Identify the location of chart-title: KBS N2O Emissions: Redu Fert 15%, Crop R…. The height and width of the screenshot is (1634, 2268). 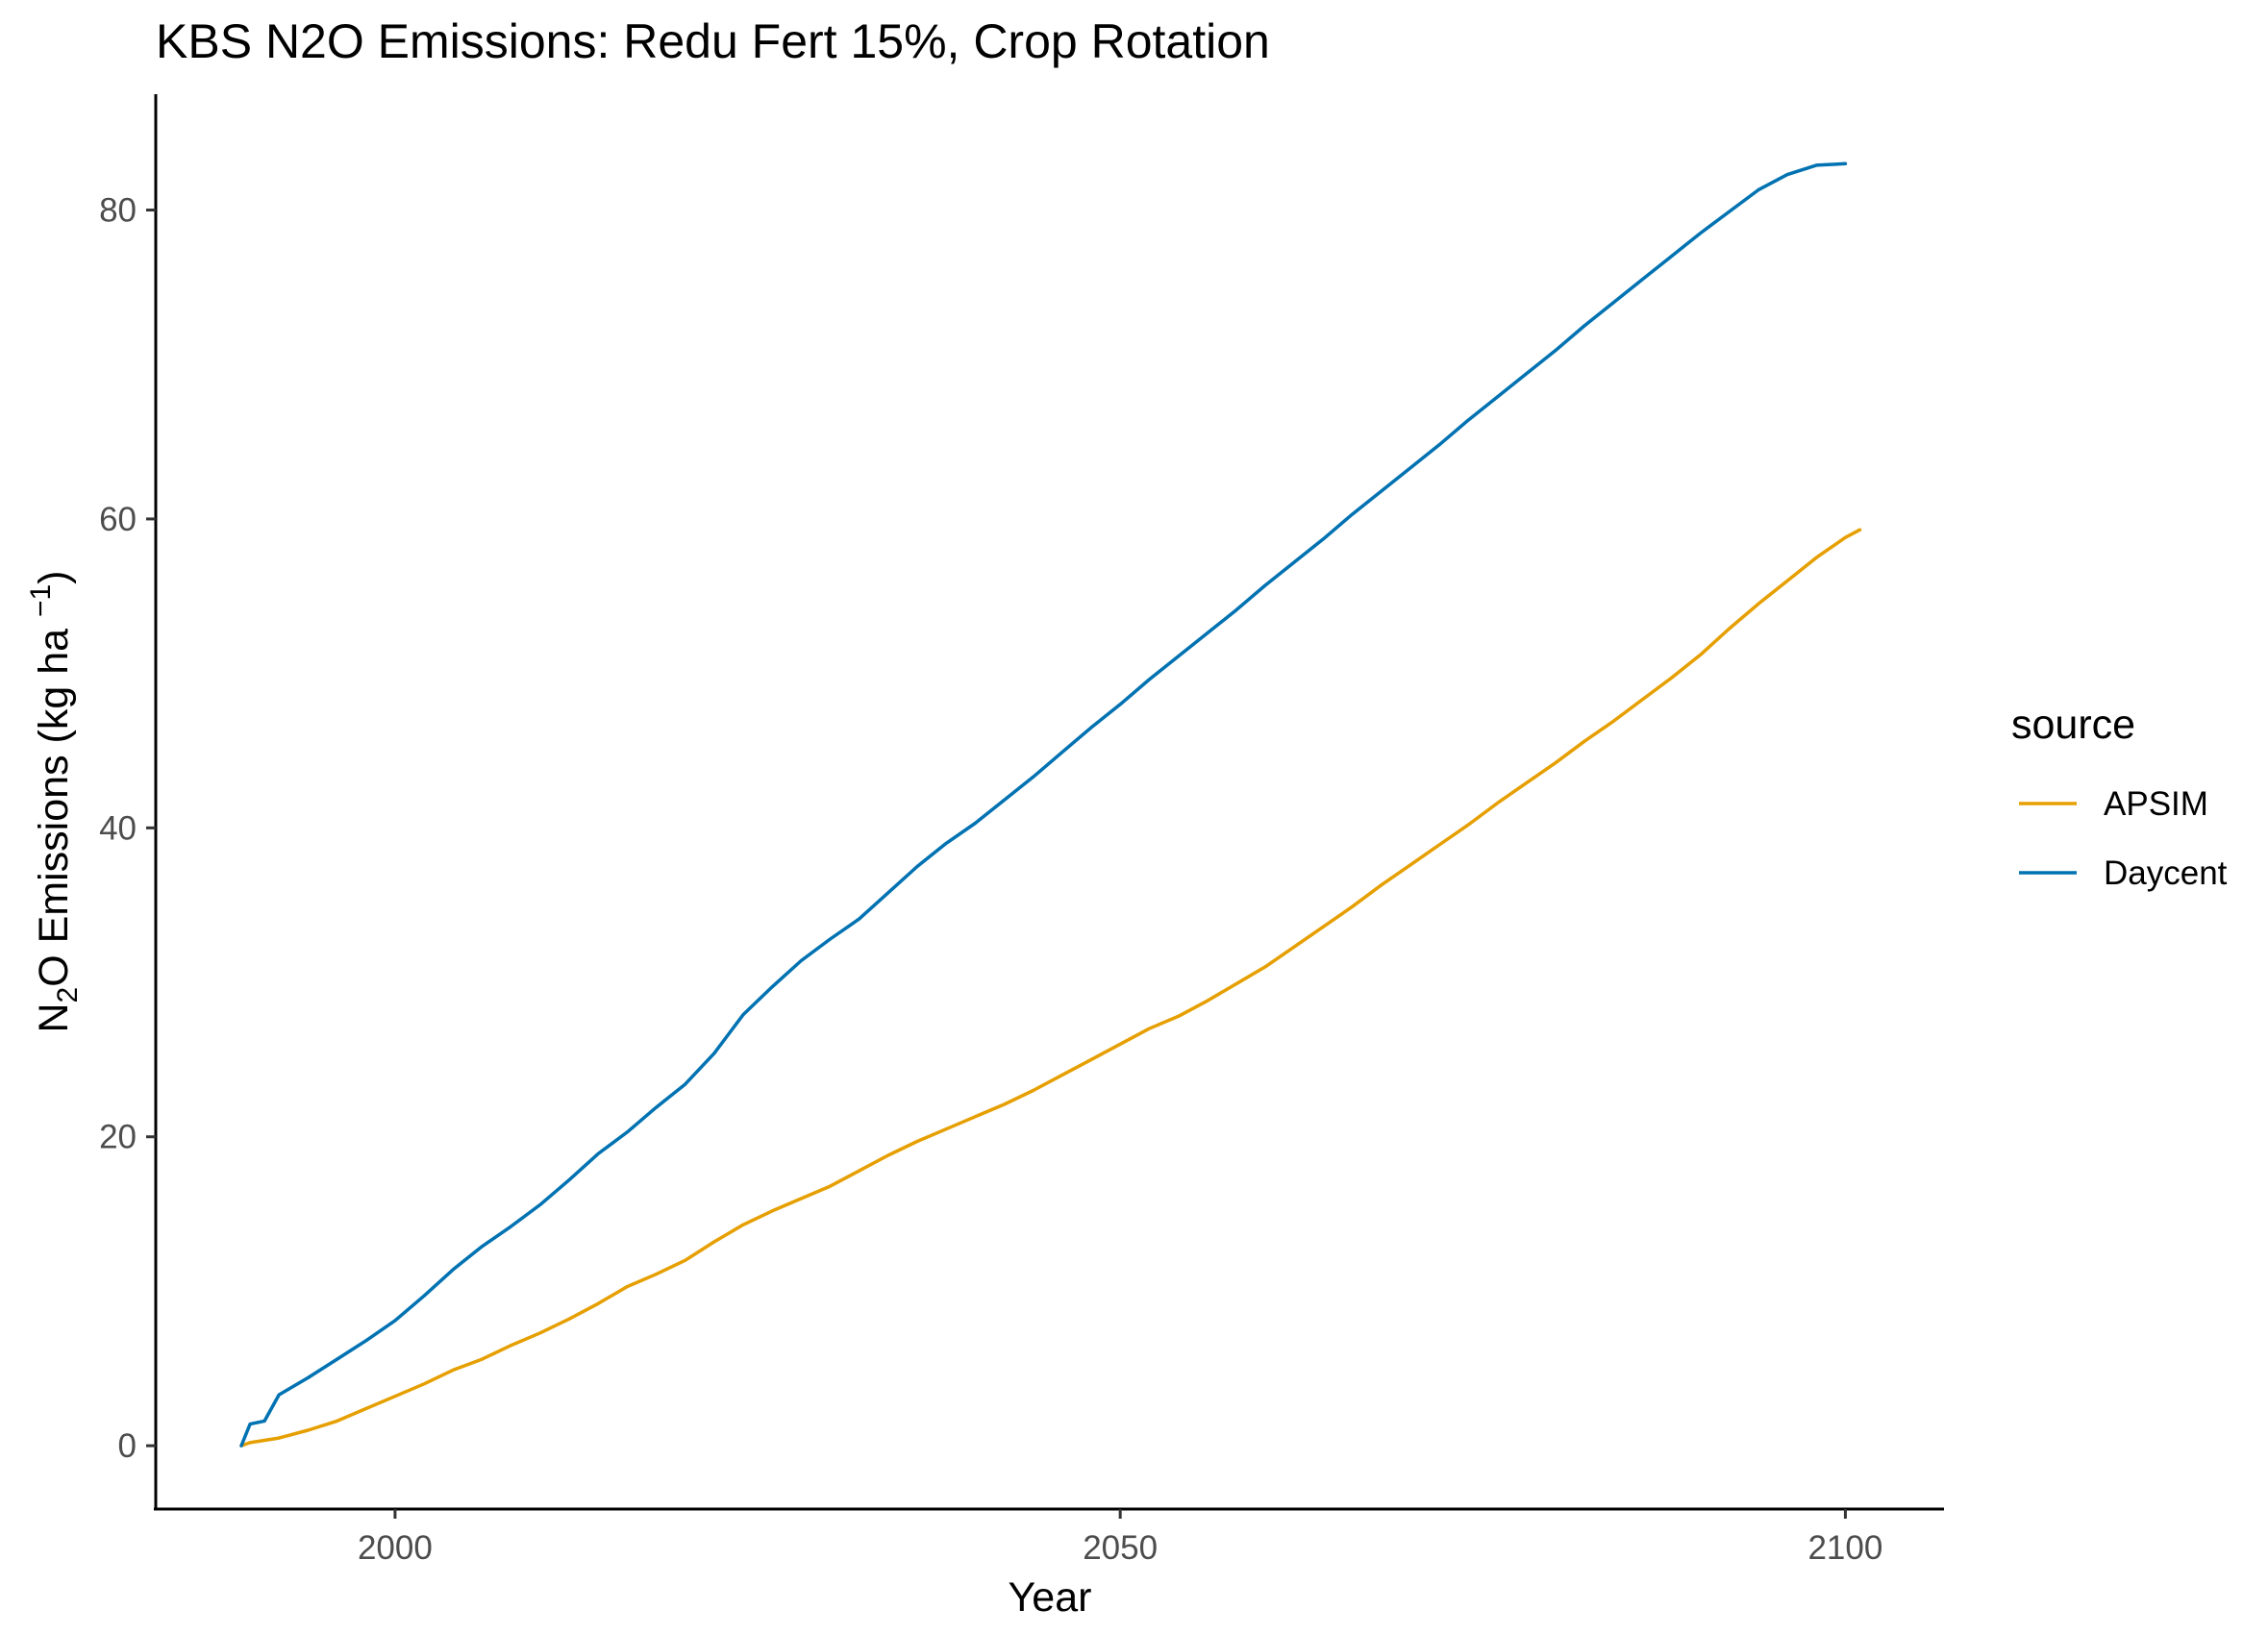
(713, 41).